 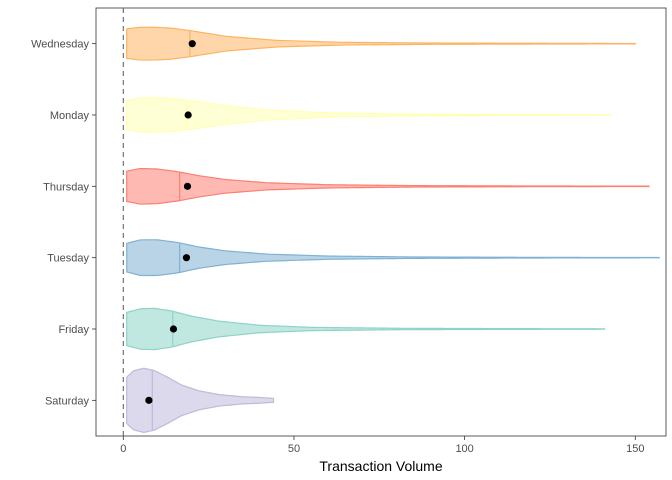 What do you see at coordinates (66, 187) in the screenshot?
I see `y-tick-label: Thursday` at bounding box center [66, 187].